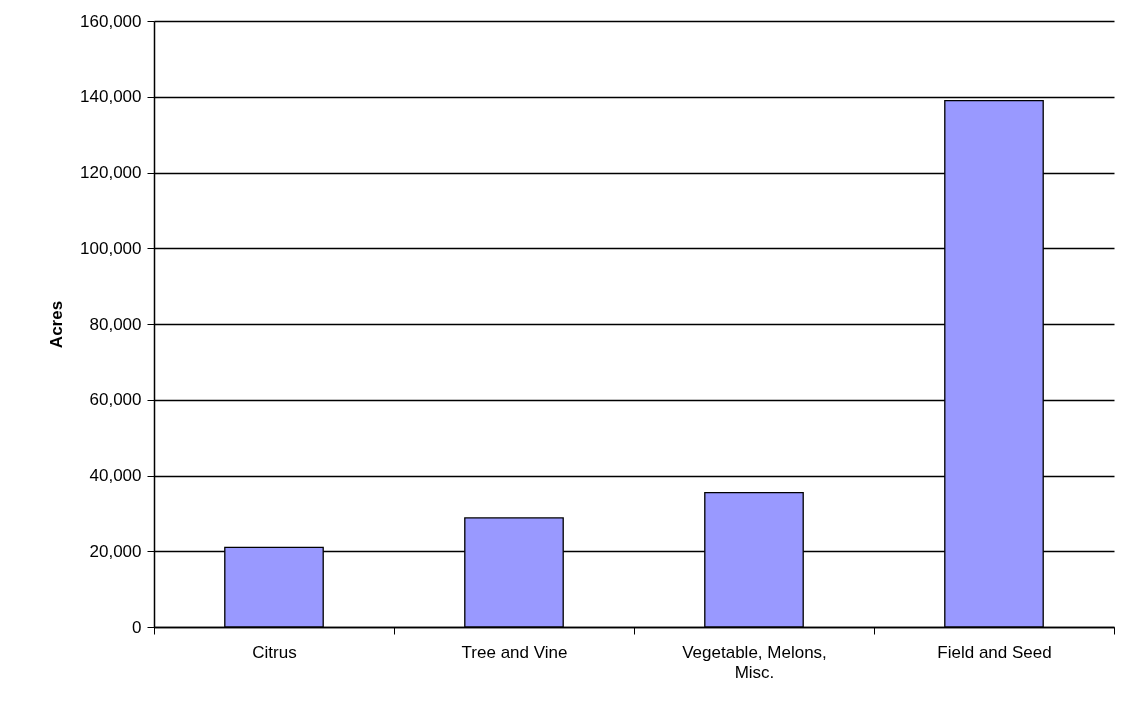 Image resolution: width=1131 pixels, height=702 pixels. I want to click on y-tick-label: 40,000, so click(115, 475).